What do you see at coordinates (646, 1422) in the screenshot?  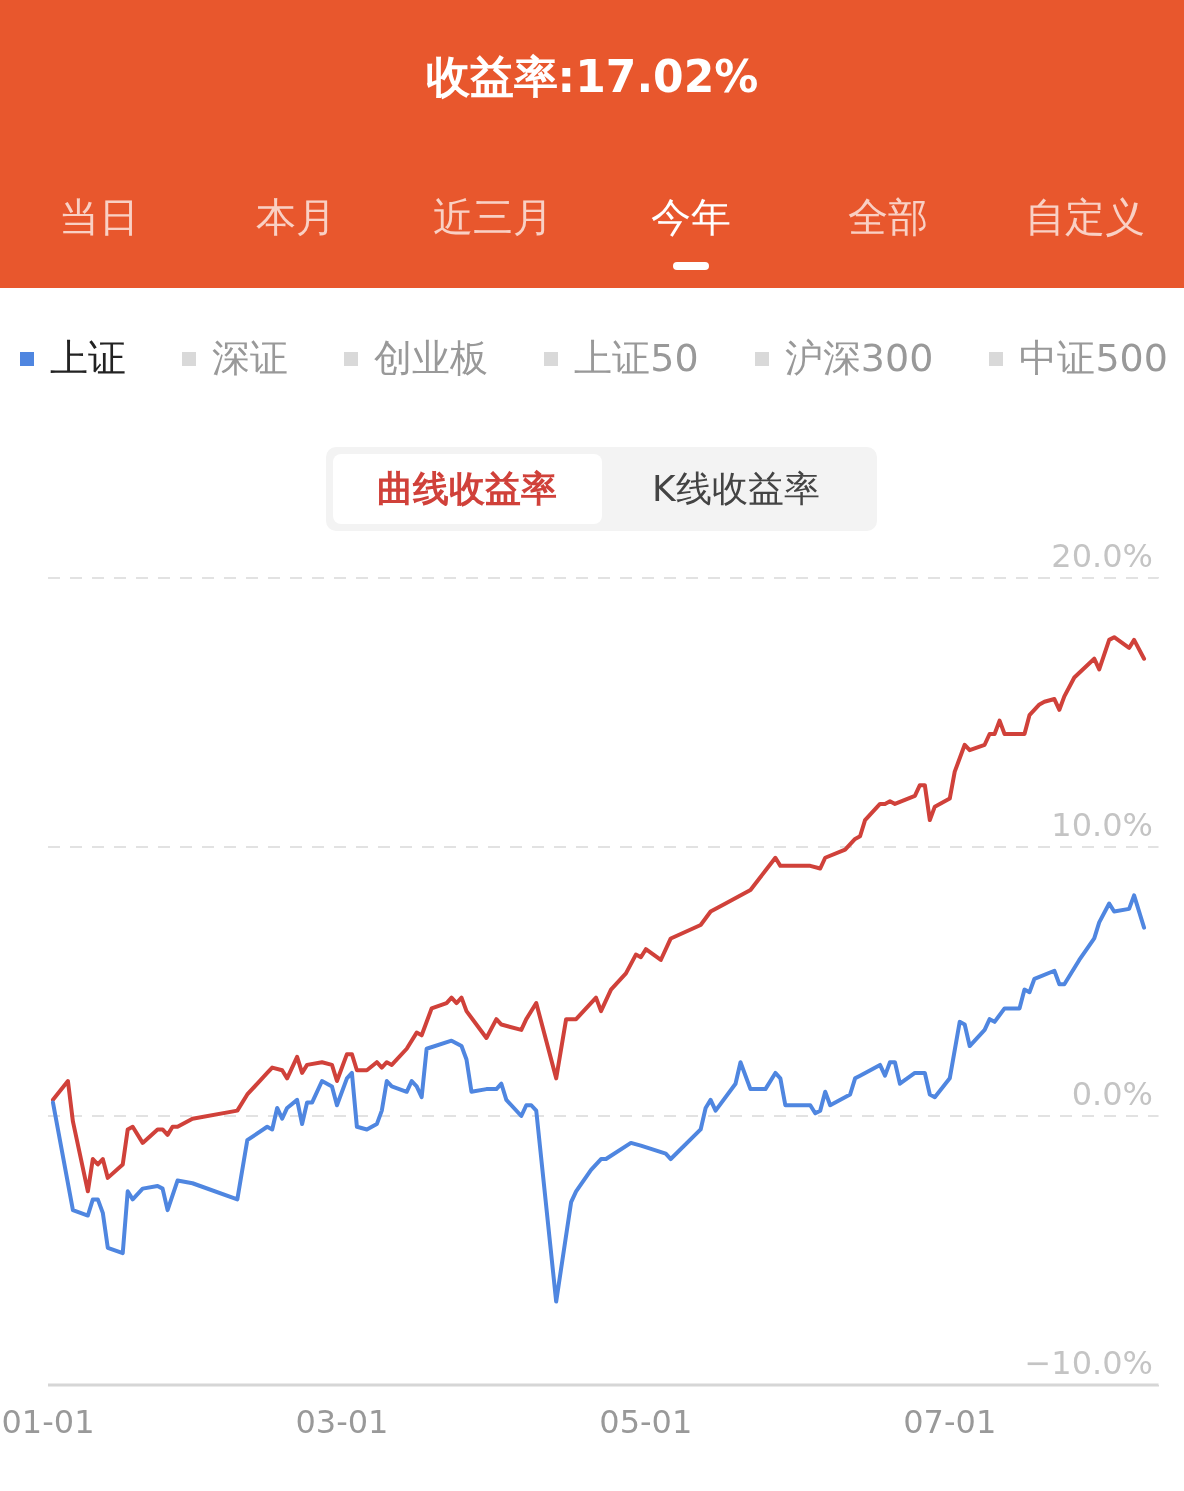 I see `x-tick-label: 05-01` at bounding box center [646, 1422].